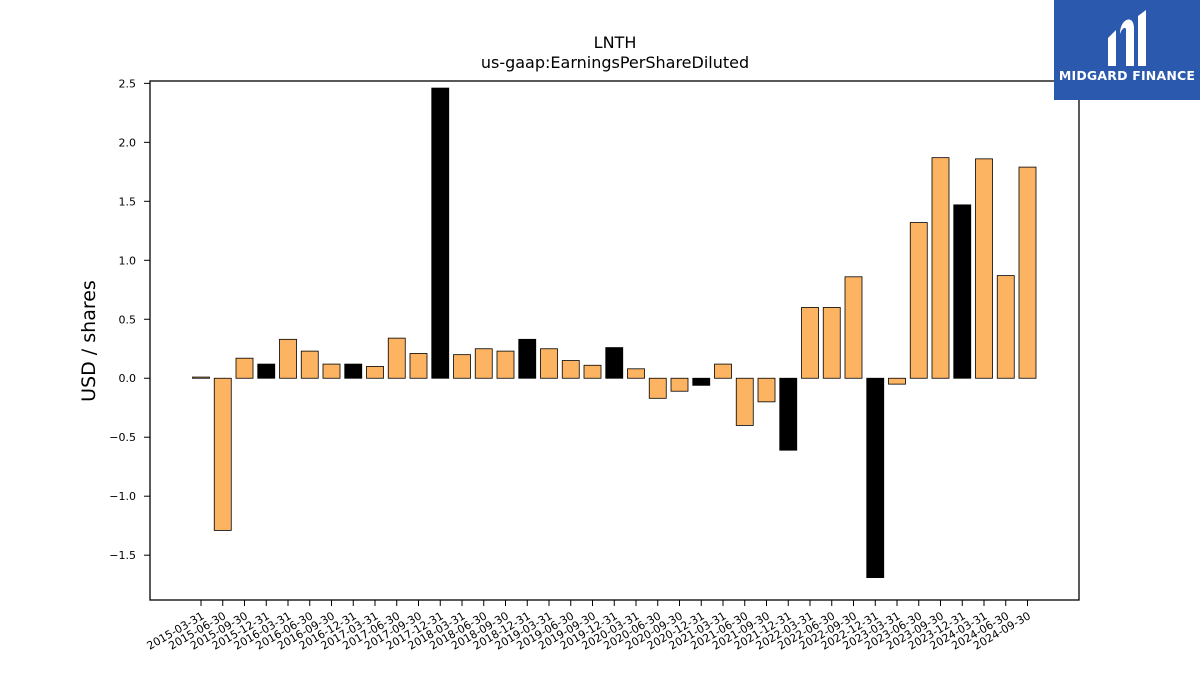  I want to click on y-tick-label: 1.0, so click(128, 260).